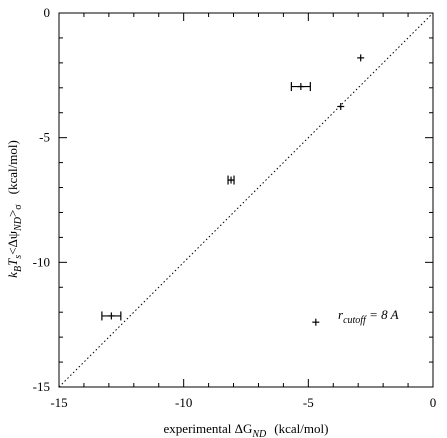  What do you see at coordinates (58, 402) in the screenshot?
I see `x-tick-label: -15` at bounding box center [58, 402].